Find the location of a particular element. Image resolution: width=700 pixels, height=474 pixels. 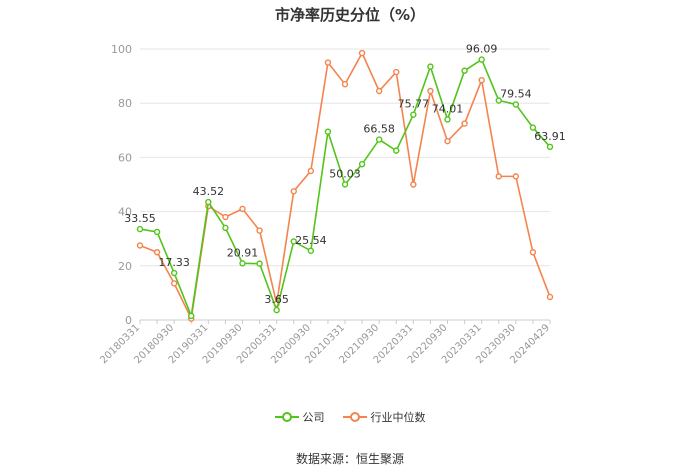

y-tick-label: 60 is located at coordinates (125, 157).